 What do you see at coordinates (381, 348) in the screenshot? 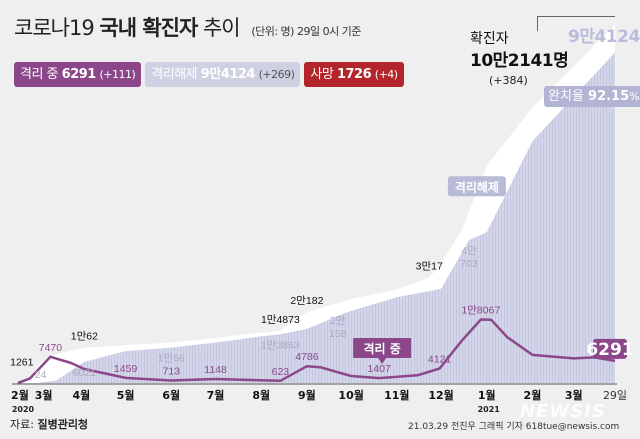
I see `isolated-series-label: 격리 중` at bounding box center [381, 348].